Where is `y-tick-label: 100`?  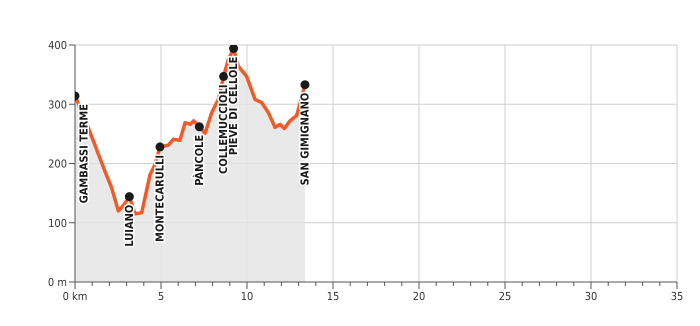
y-tick-label: 100 is located at coordinates (57, 223).